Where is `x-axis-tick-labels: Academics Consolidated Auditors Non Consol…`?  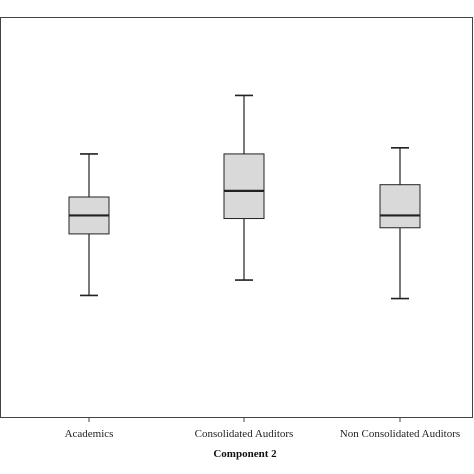
x-axis-tick-labels: Academics Consolidated Auditors Non Consol… is located at coordinates (263, 434).